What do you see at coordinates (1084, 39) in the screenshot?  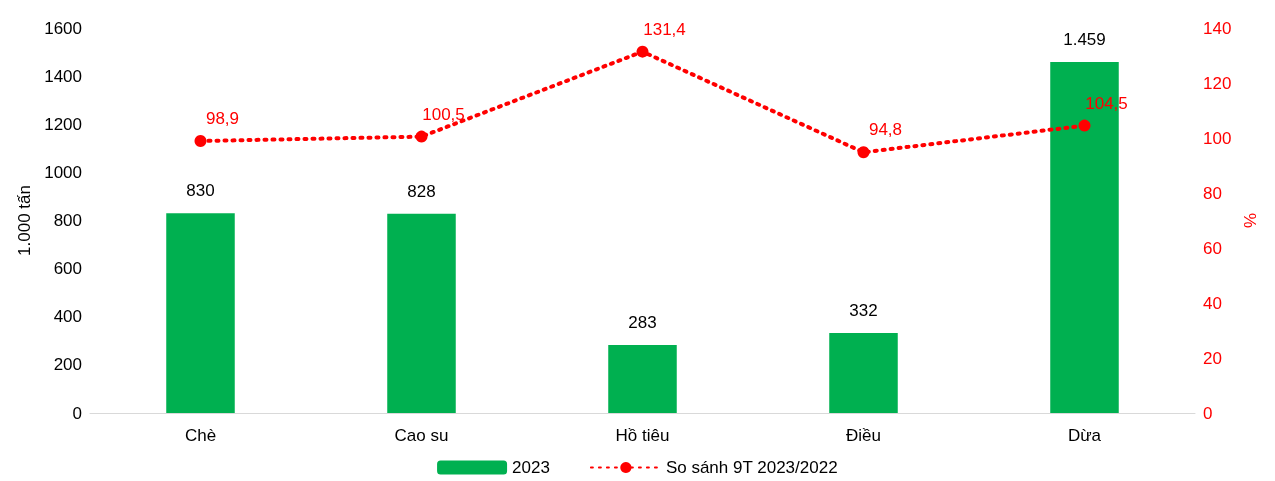 I see `data-label: 1.459` at bounding box center [1084, 39].